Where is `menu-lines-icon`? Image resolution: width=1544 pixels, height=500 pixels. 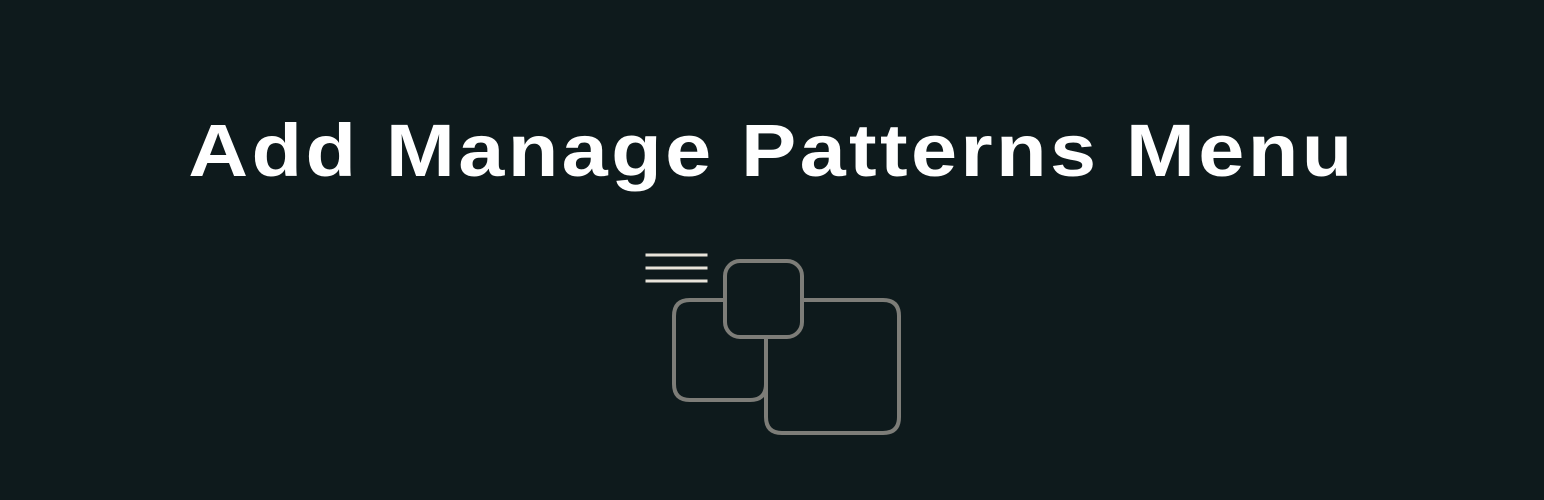 menu-lines-icon is located at coordinates (676, 268).